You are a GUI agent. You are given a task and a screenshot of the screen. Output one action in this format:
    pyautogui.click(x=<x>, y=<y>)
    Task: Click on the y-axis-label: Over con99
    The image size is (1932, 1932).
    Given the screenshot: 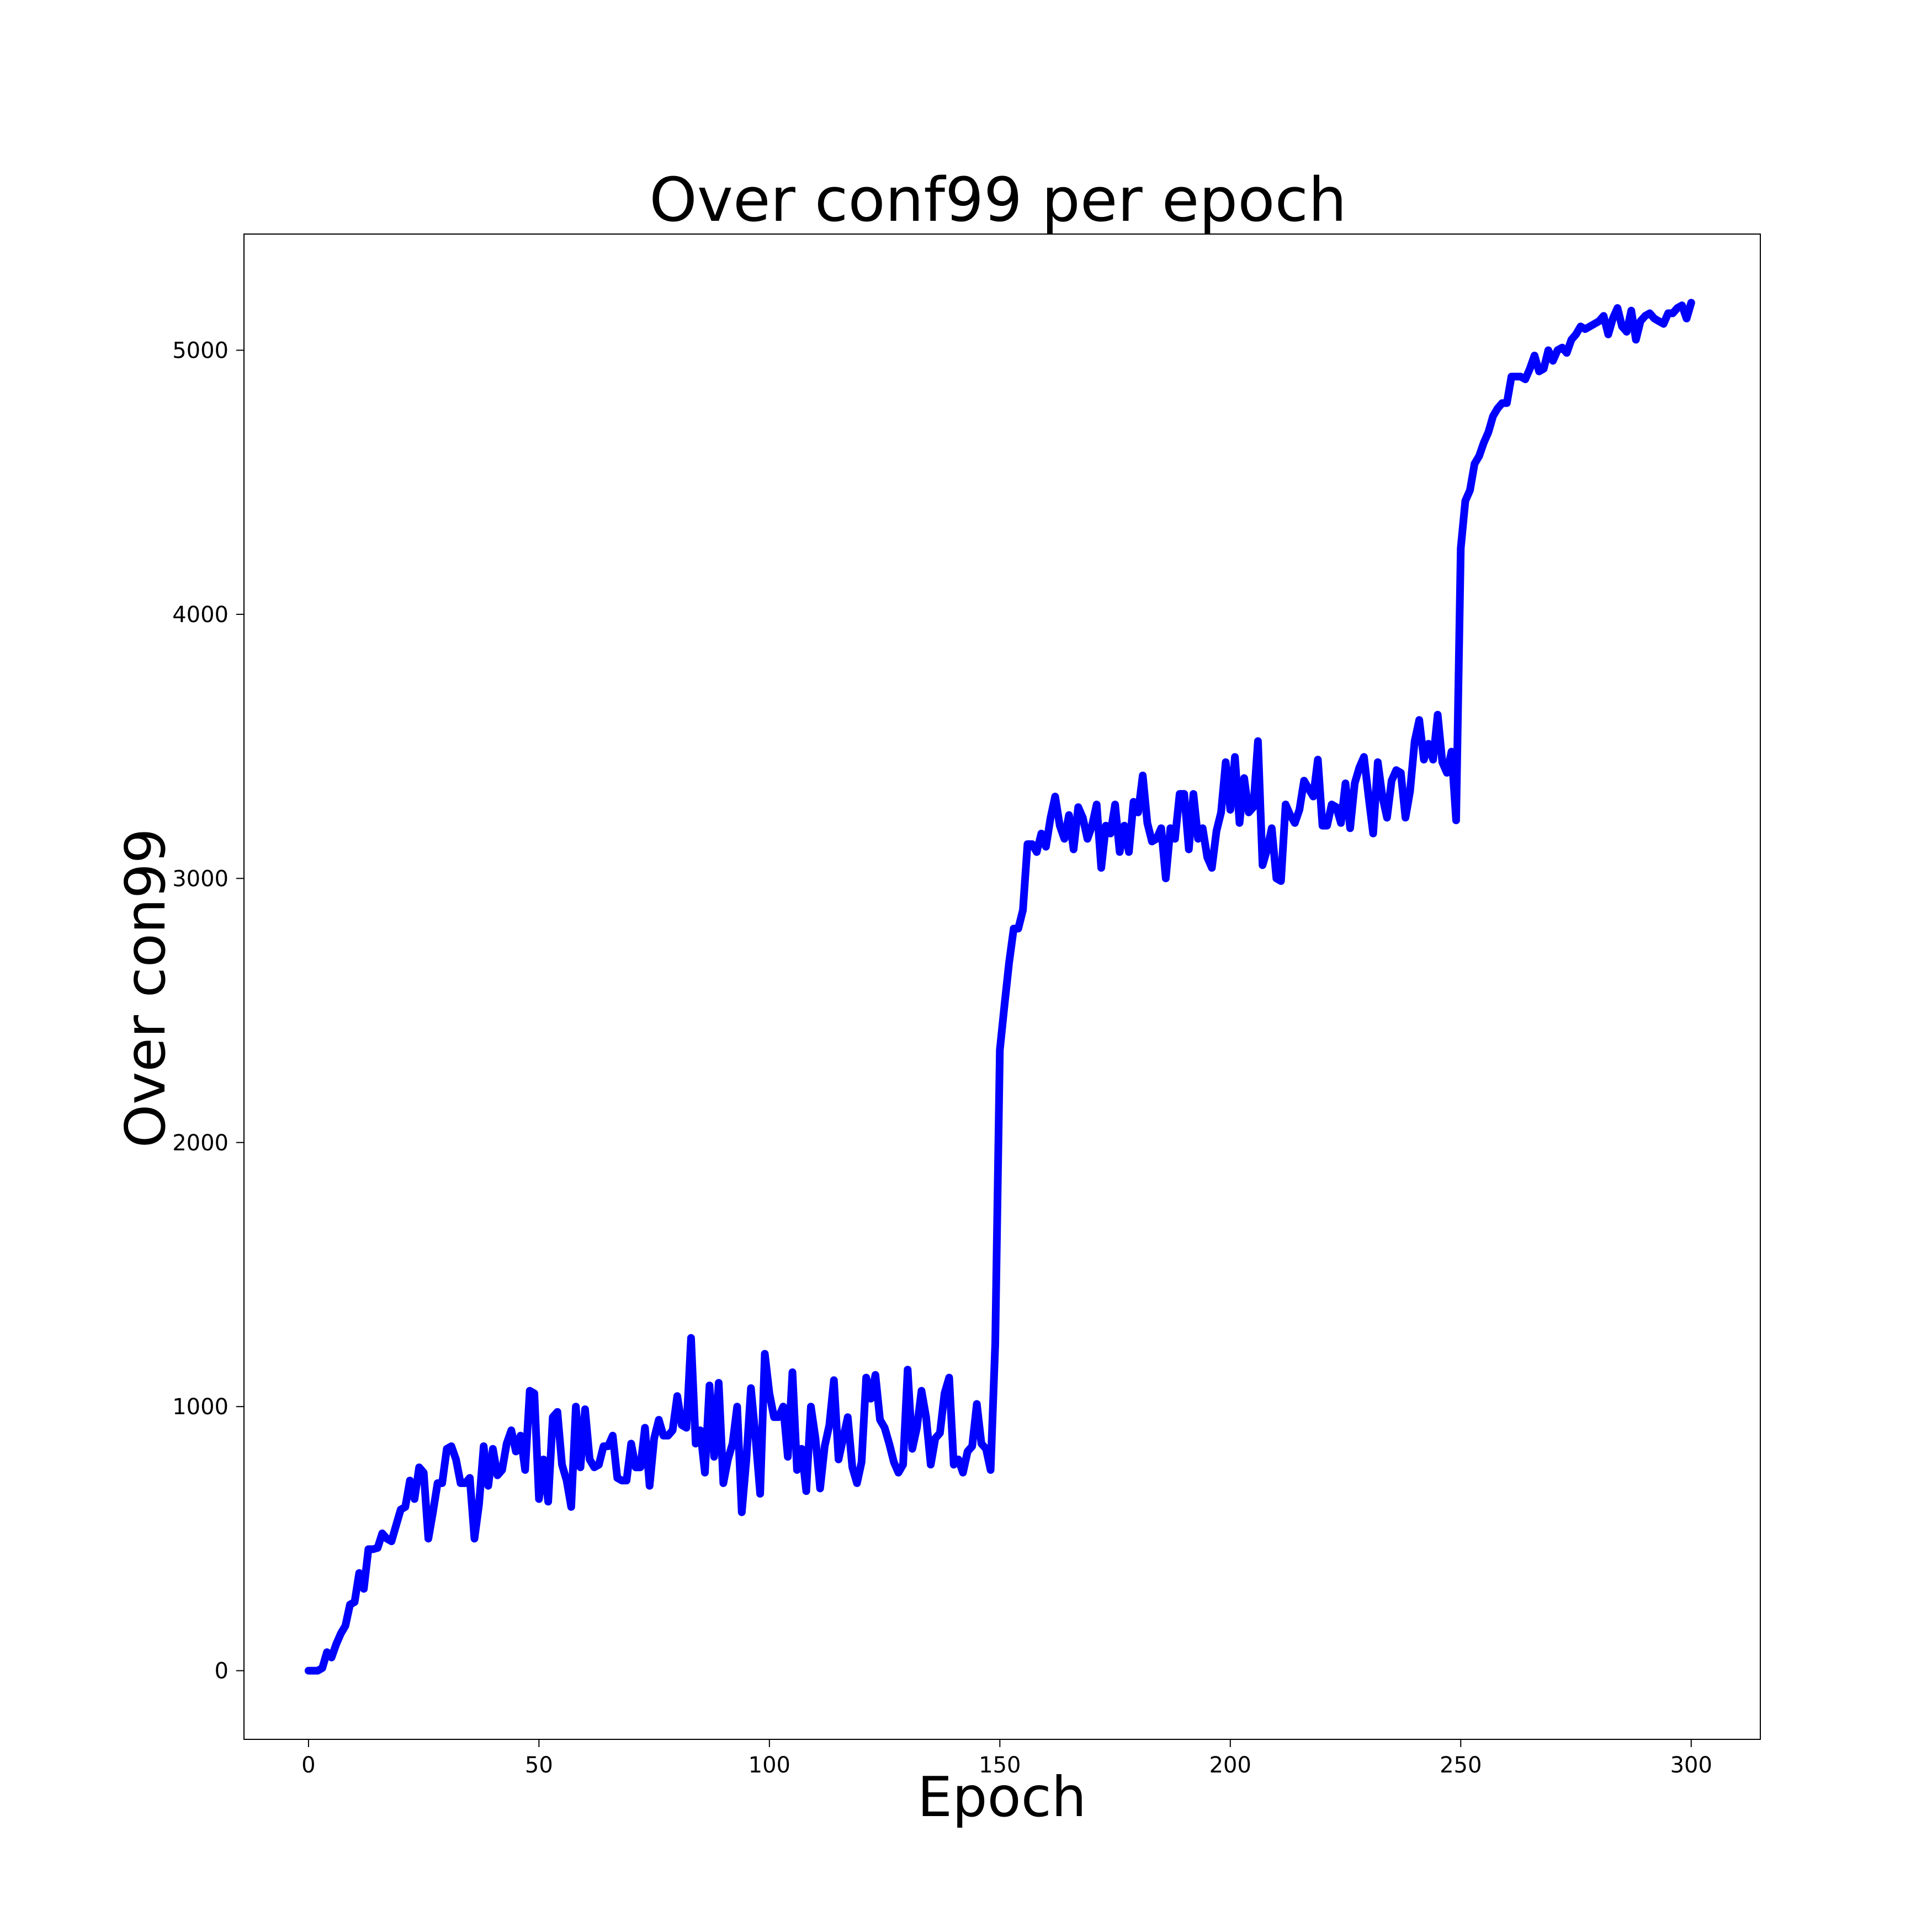 What is the action you would take?
    pyautogui.click(x=145, y=988)
    